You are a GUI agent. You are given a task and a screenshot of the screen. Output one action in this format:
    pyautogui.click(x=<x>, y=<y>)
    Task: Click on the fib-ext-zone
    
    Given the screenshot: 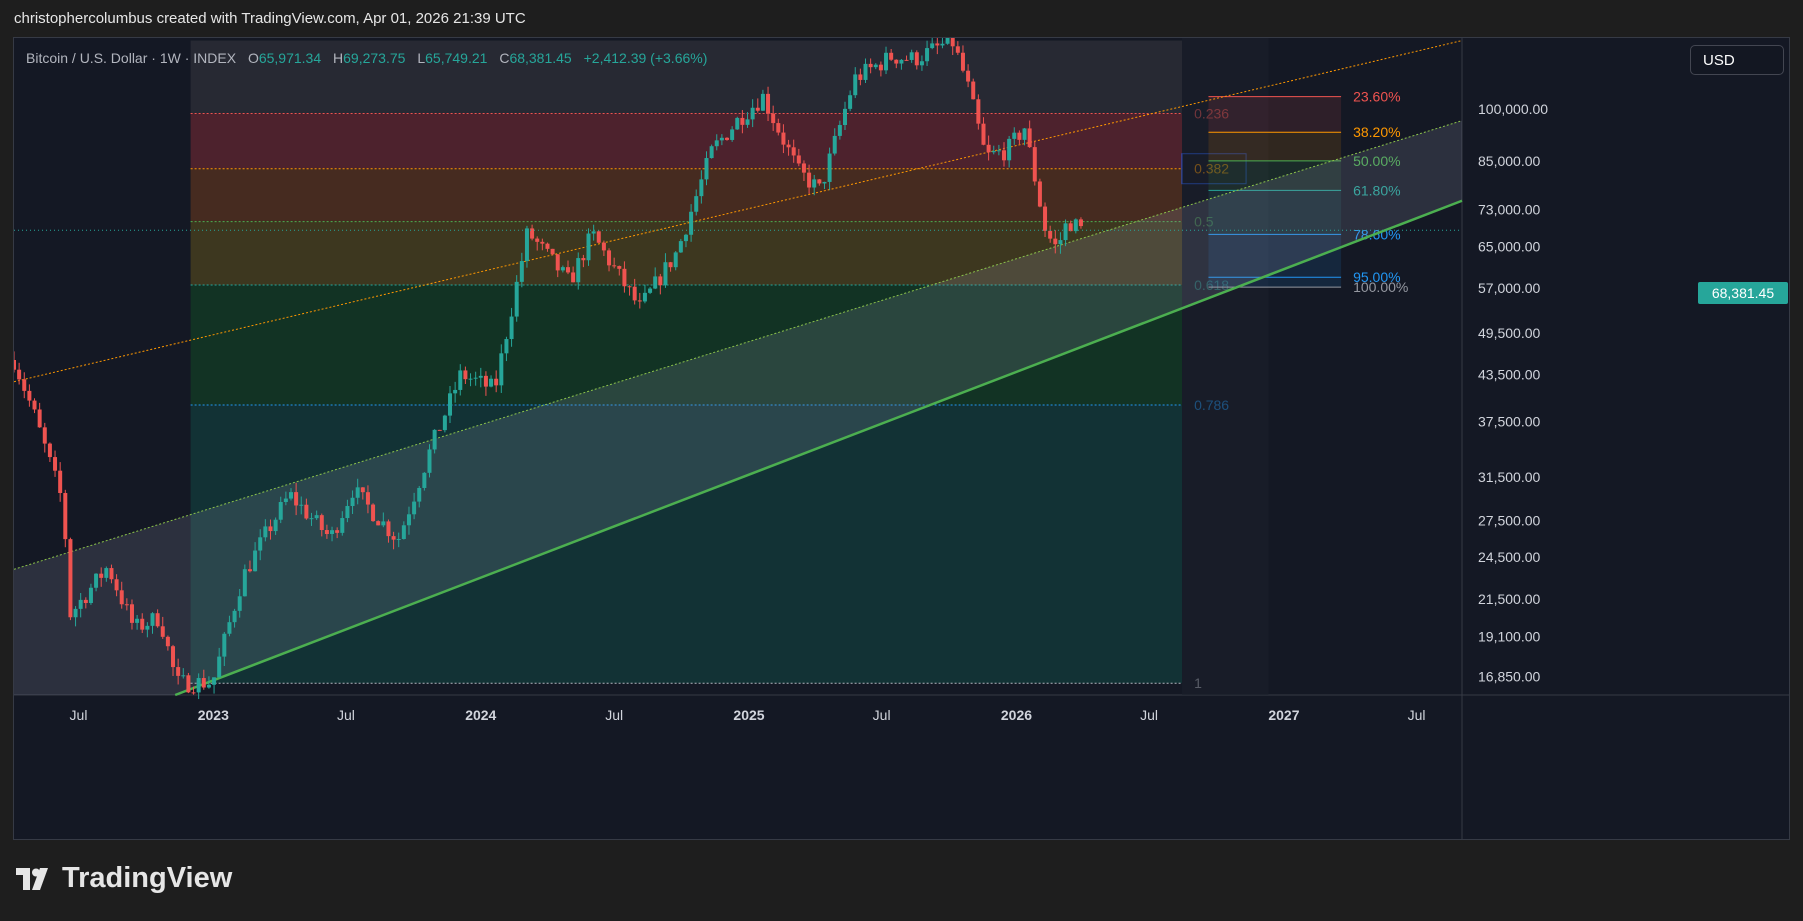 What is the action you would take?
    pyautogui.click(x=1275, y=212)
    